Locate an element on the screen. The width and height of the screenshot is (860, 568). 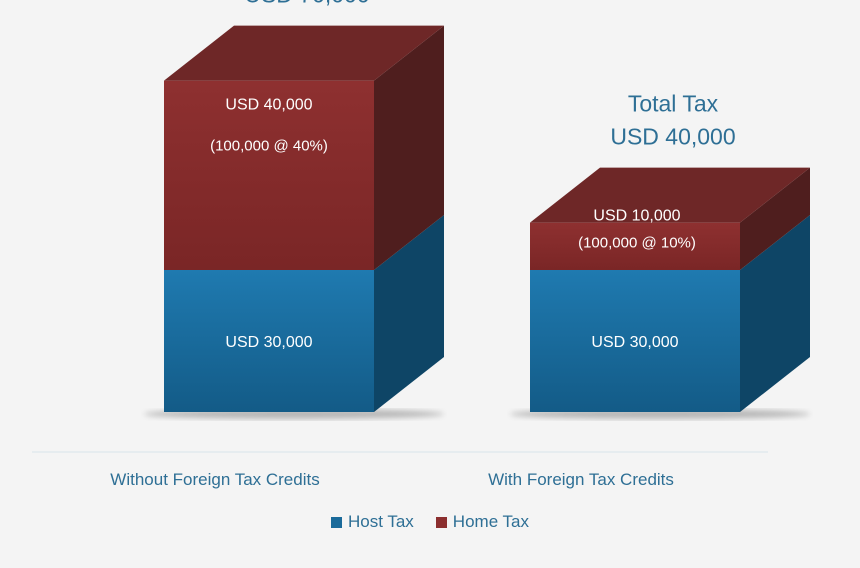
total-title: Total Tax is located at coordinates (673, 104).